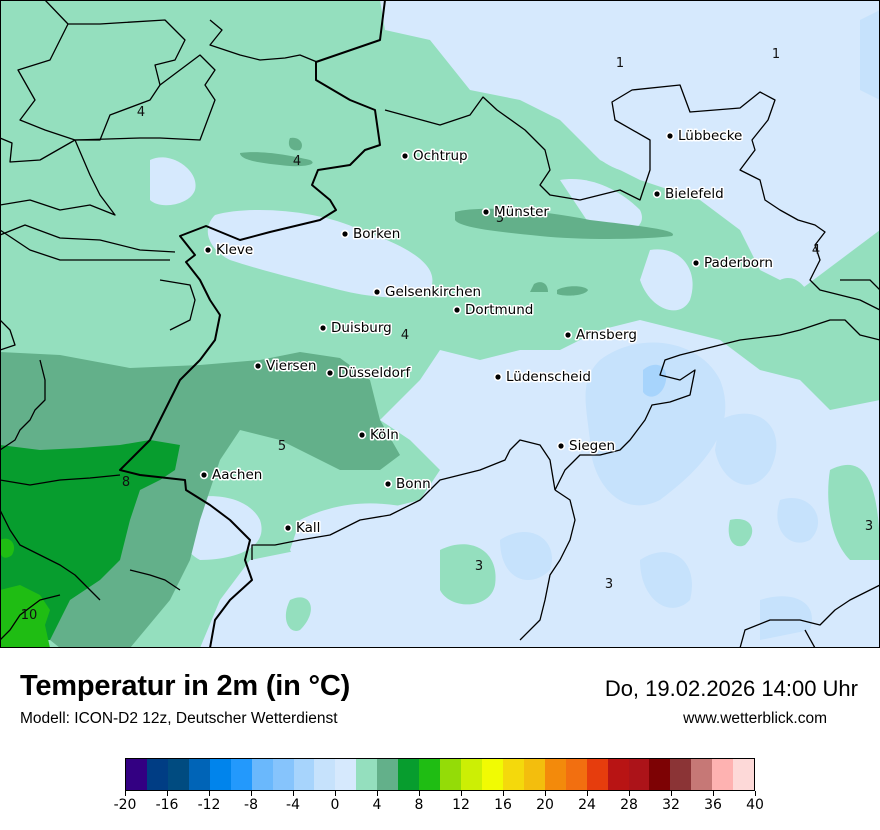 This screenshot has height=830, width=880. I want to click on city-marker: Paderborn, so click(732, 263).